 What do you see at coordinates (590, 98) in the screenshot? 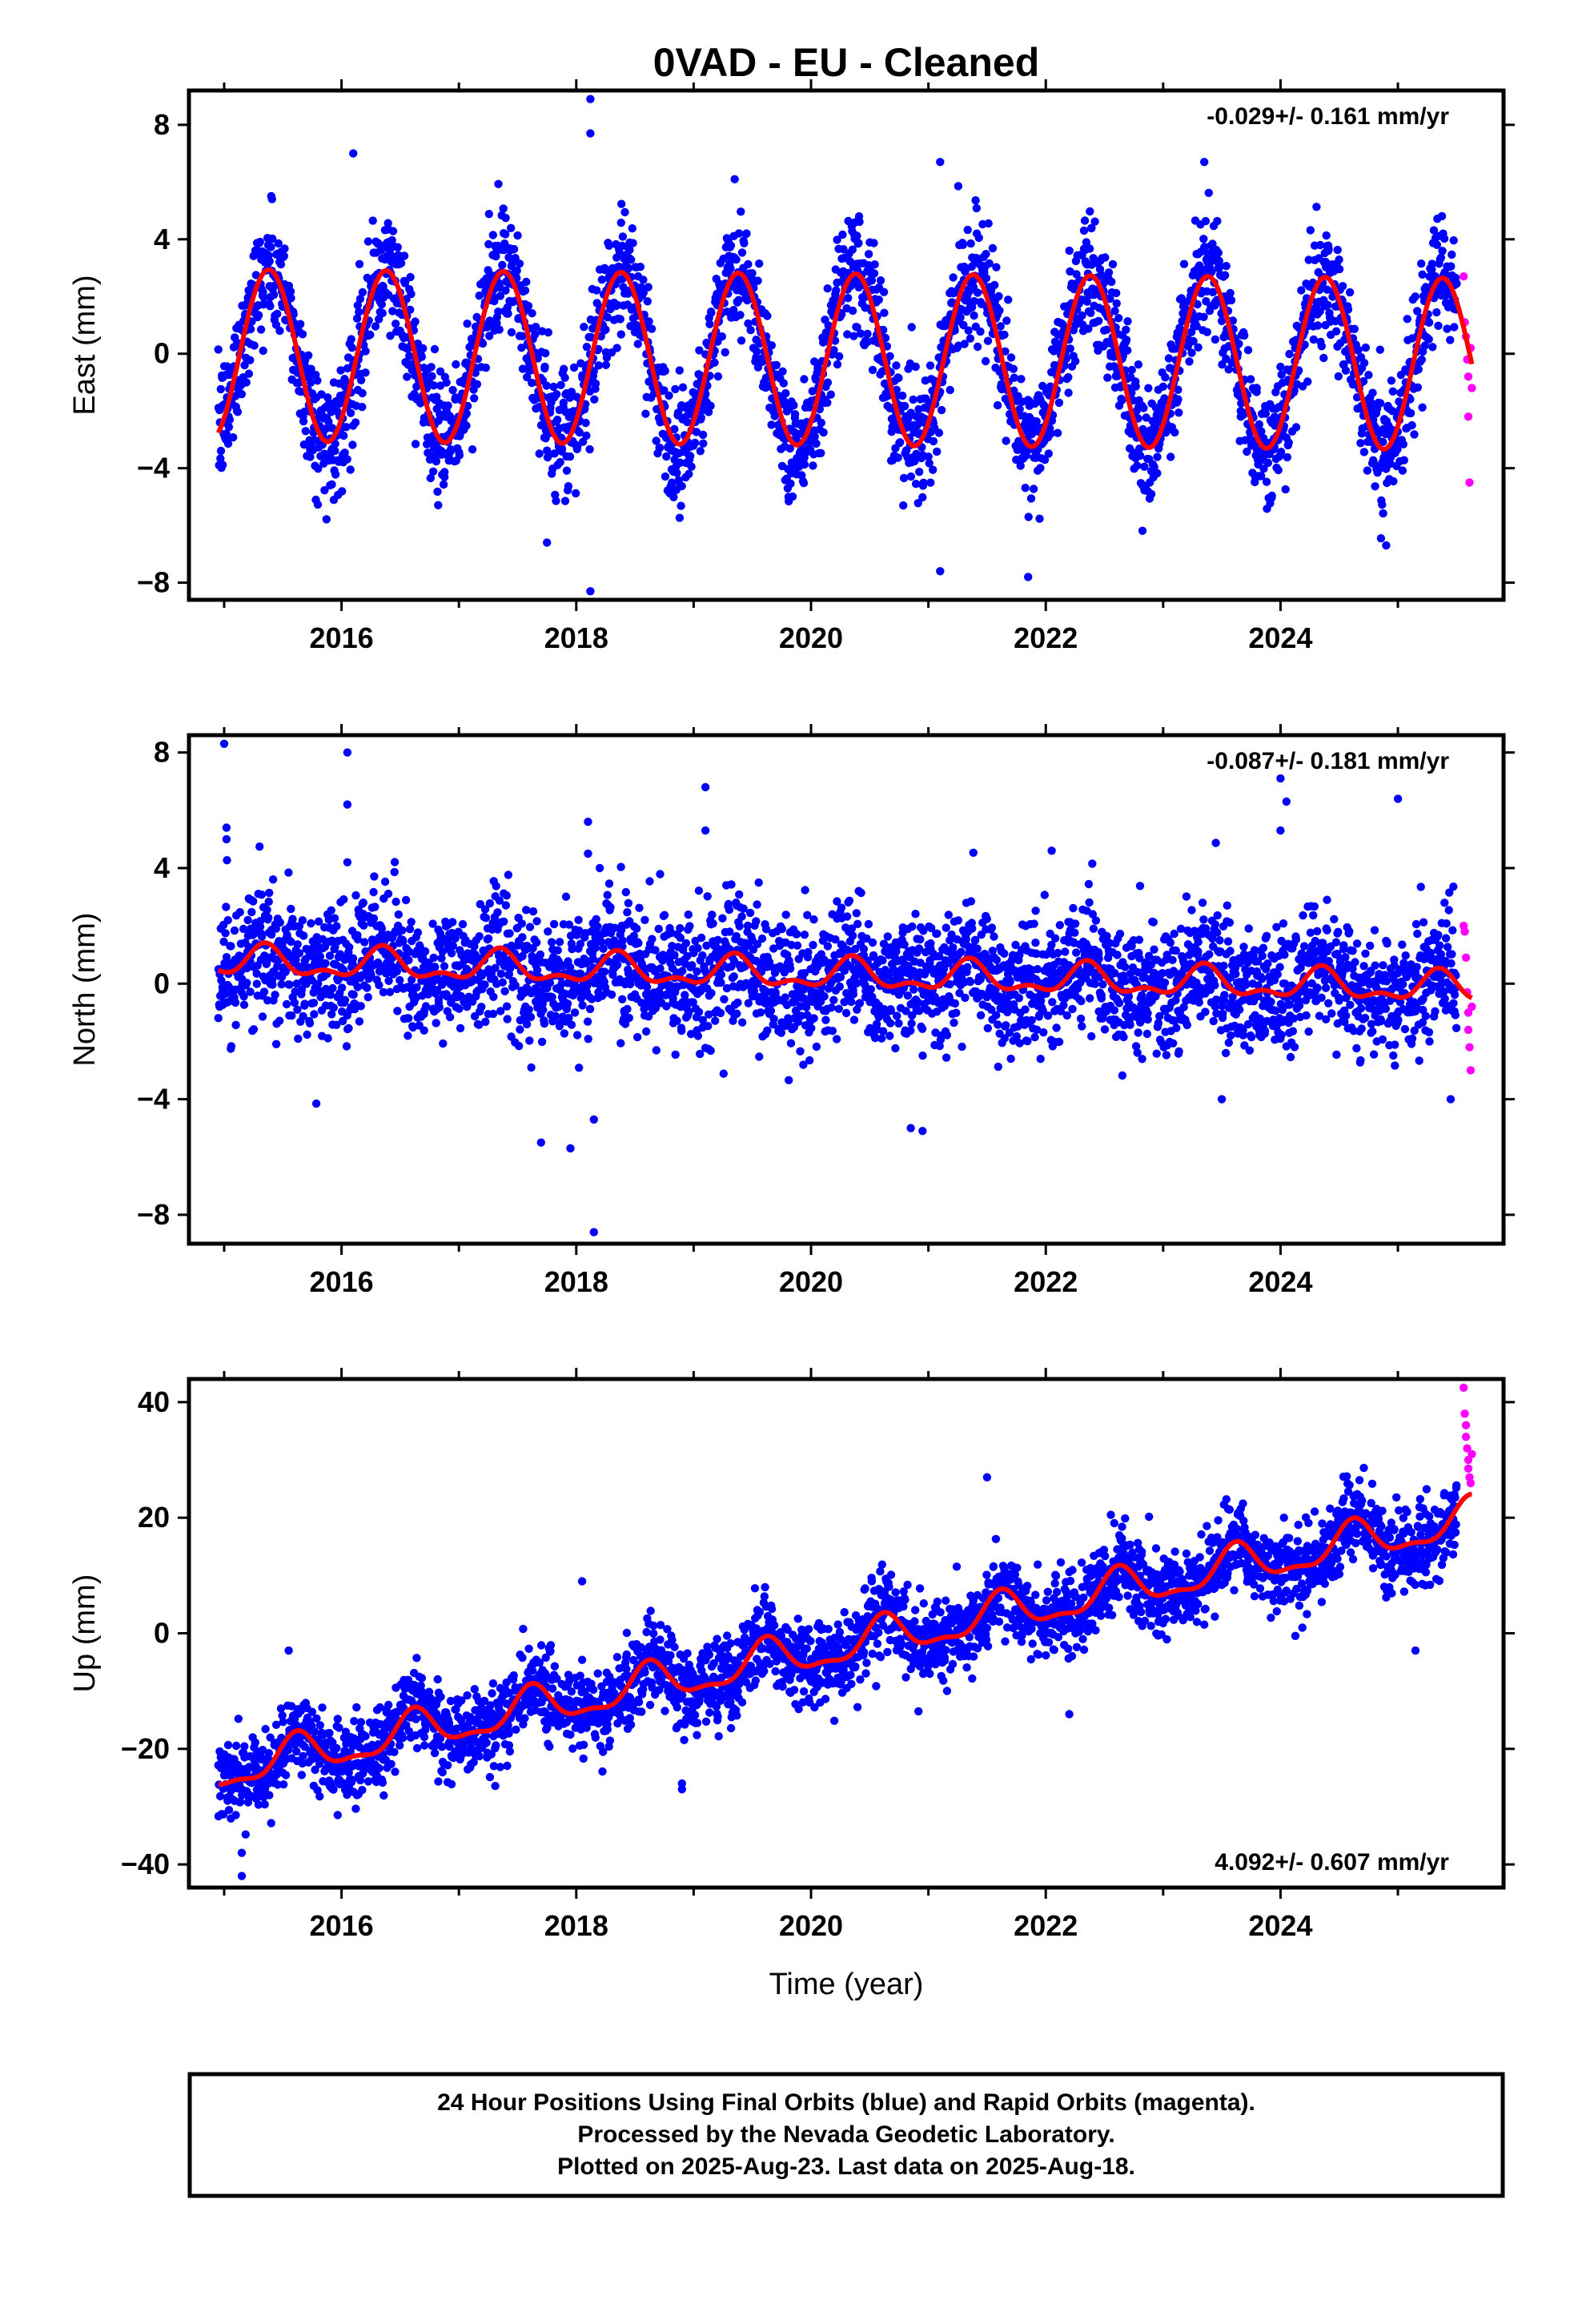
I see `outlier-point` at bounding box center [590, 98].